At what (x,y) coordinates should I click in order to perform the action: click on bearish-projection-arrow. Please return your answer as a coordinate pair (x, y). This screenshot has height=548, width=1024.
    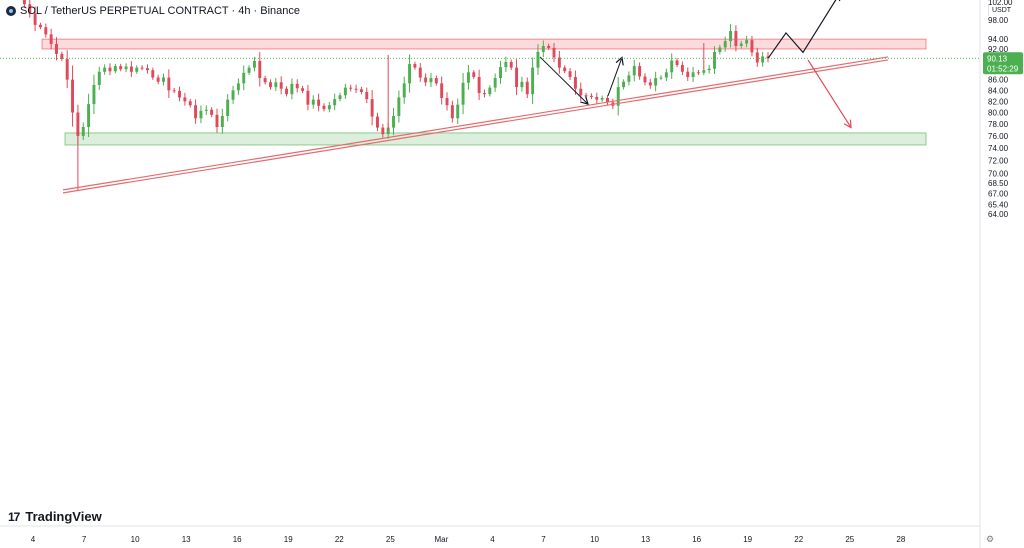
    Looking at the image, I should click on (829, 93).